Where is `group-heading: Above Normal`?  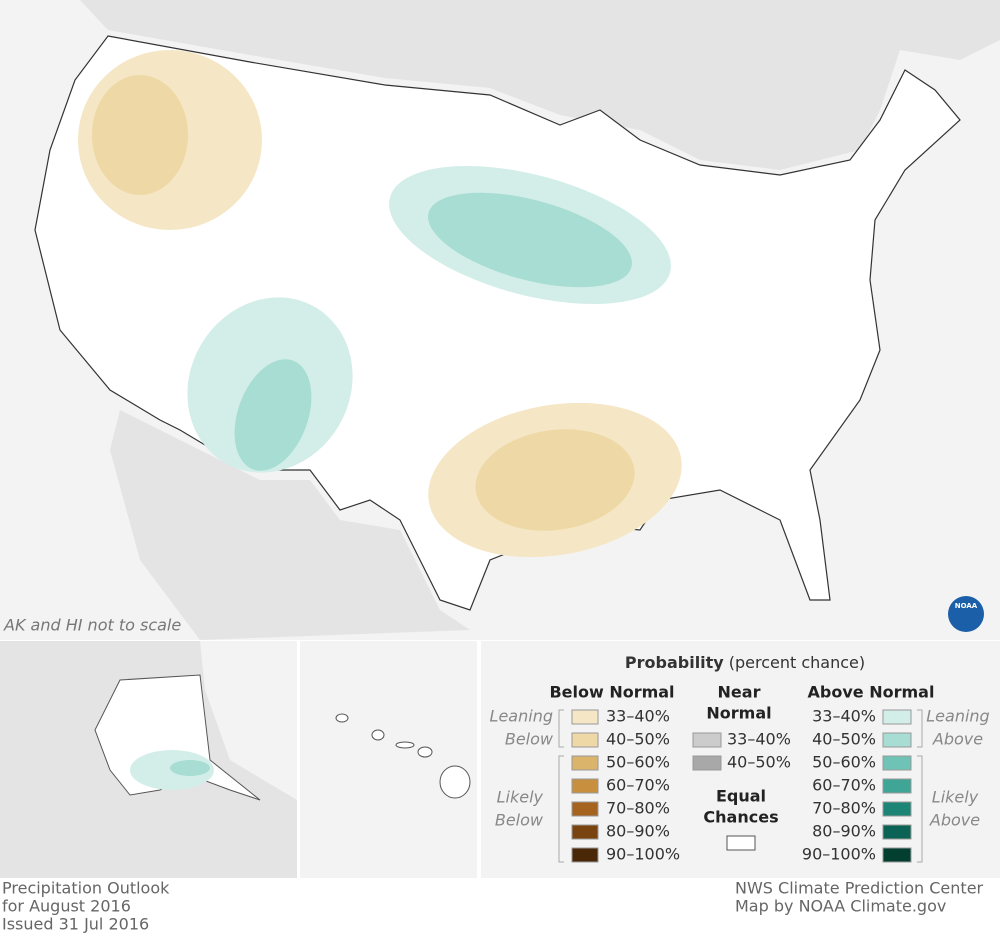 group-heading: Above Normal is located at coordinates (871, 692).